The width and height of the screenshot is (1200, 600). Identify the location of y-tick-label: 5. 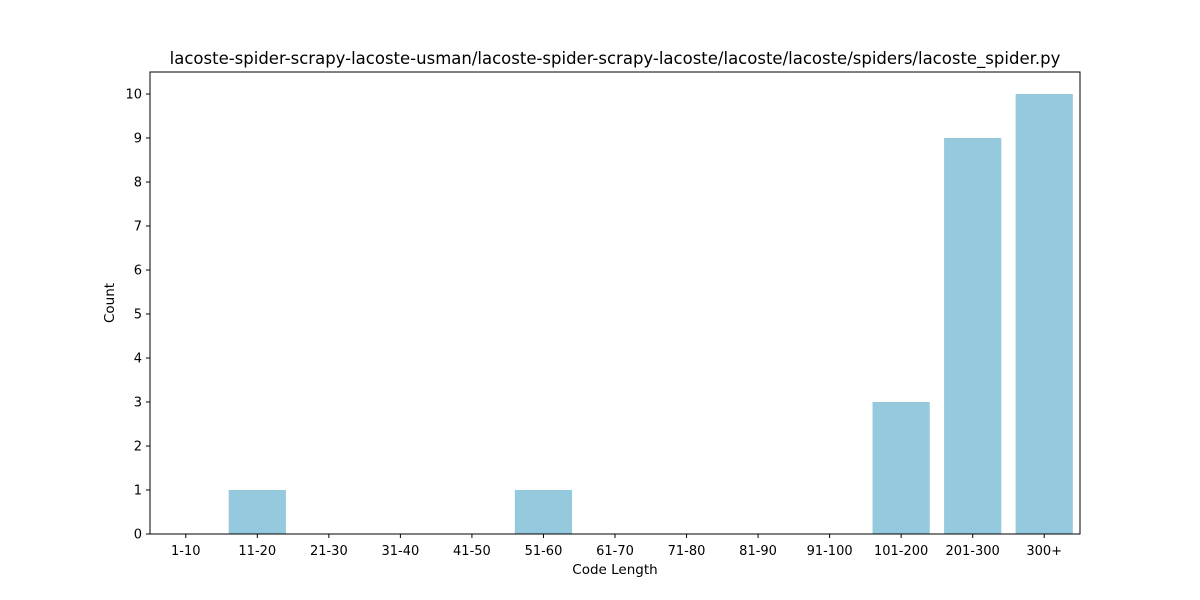
(138, 315).